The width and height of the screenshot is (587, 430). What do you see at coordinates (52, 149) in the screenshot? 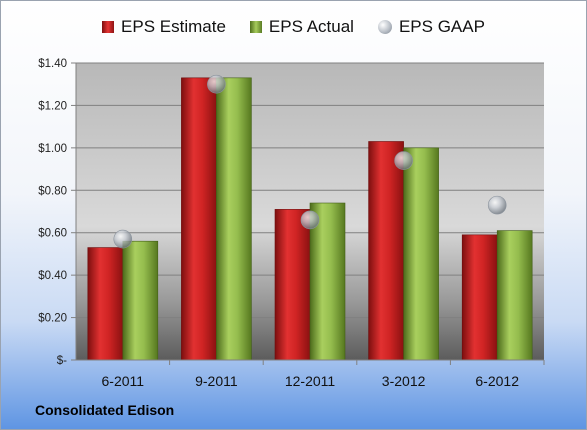
I see `y-tick-label: $1.00` at bounding box center [52, 149].